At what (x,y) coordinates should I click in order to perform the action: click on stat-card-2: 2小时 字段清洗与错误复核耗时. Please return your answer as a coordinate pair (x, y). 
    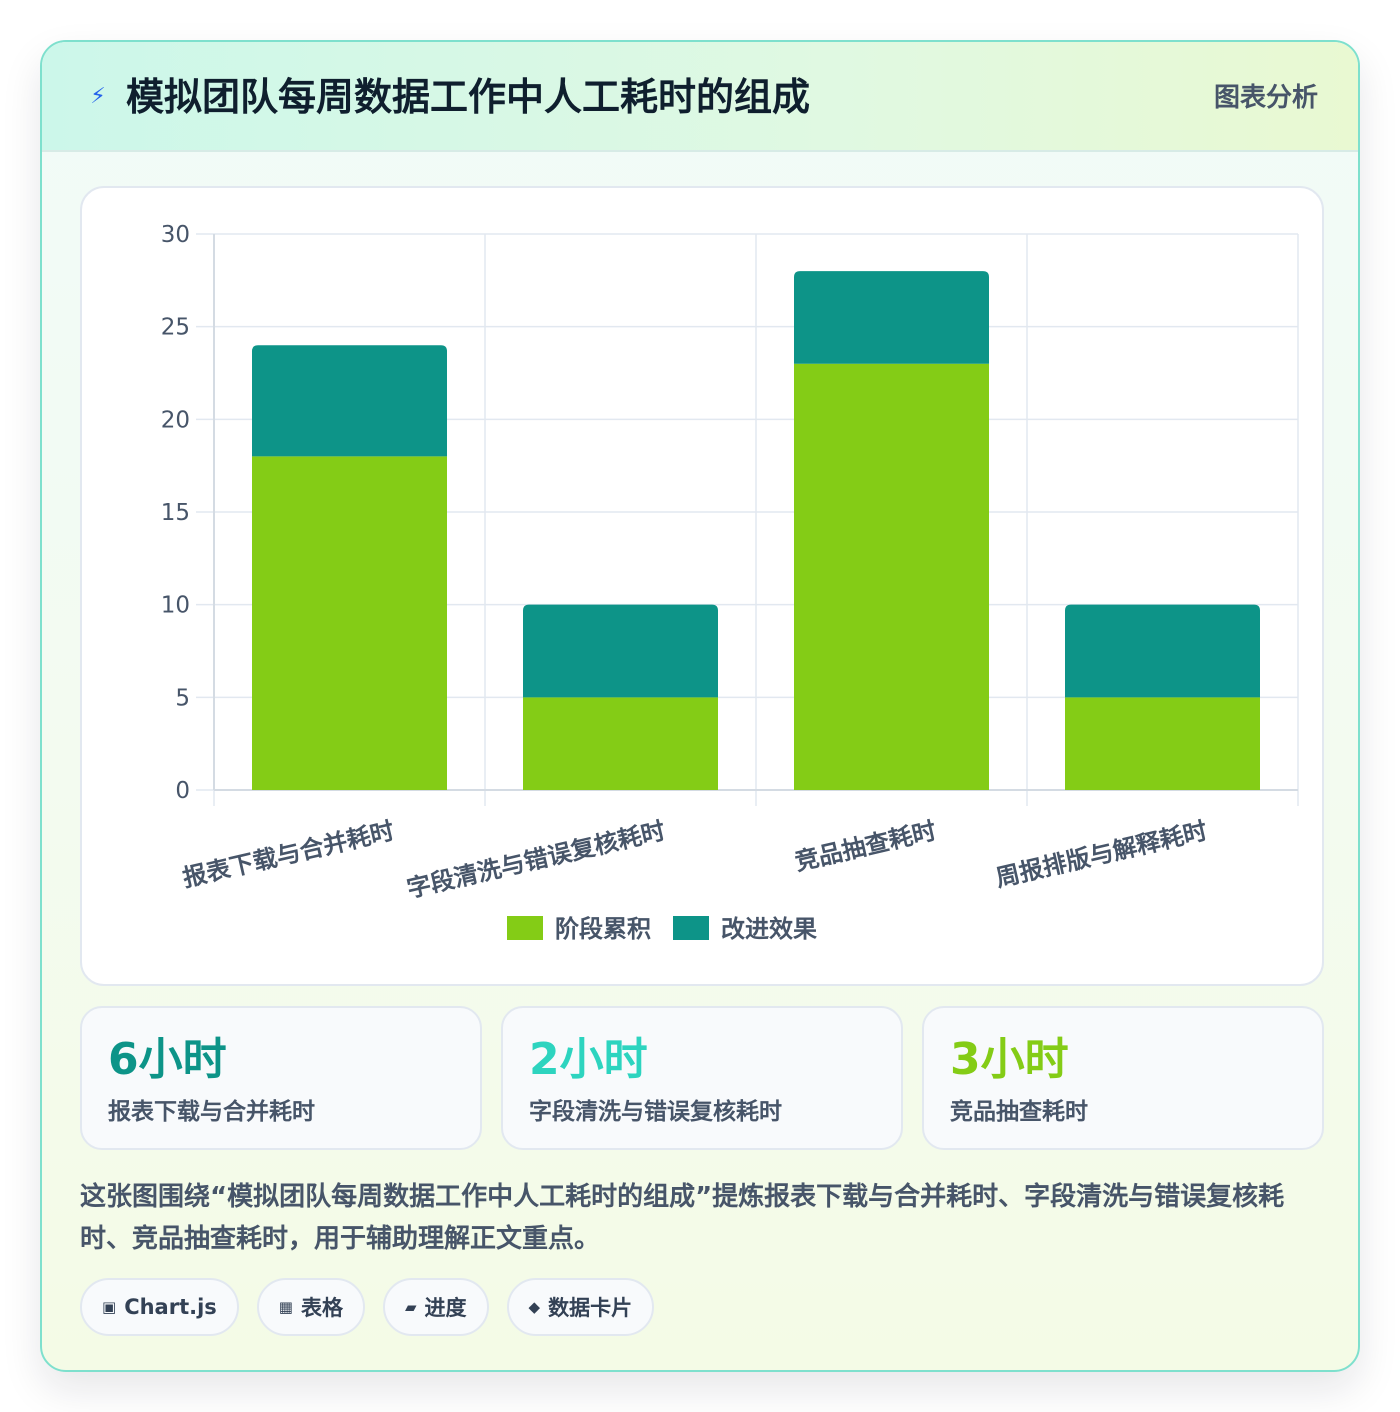
    Looking at the image, I should click on (702, 1078).